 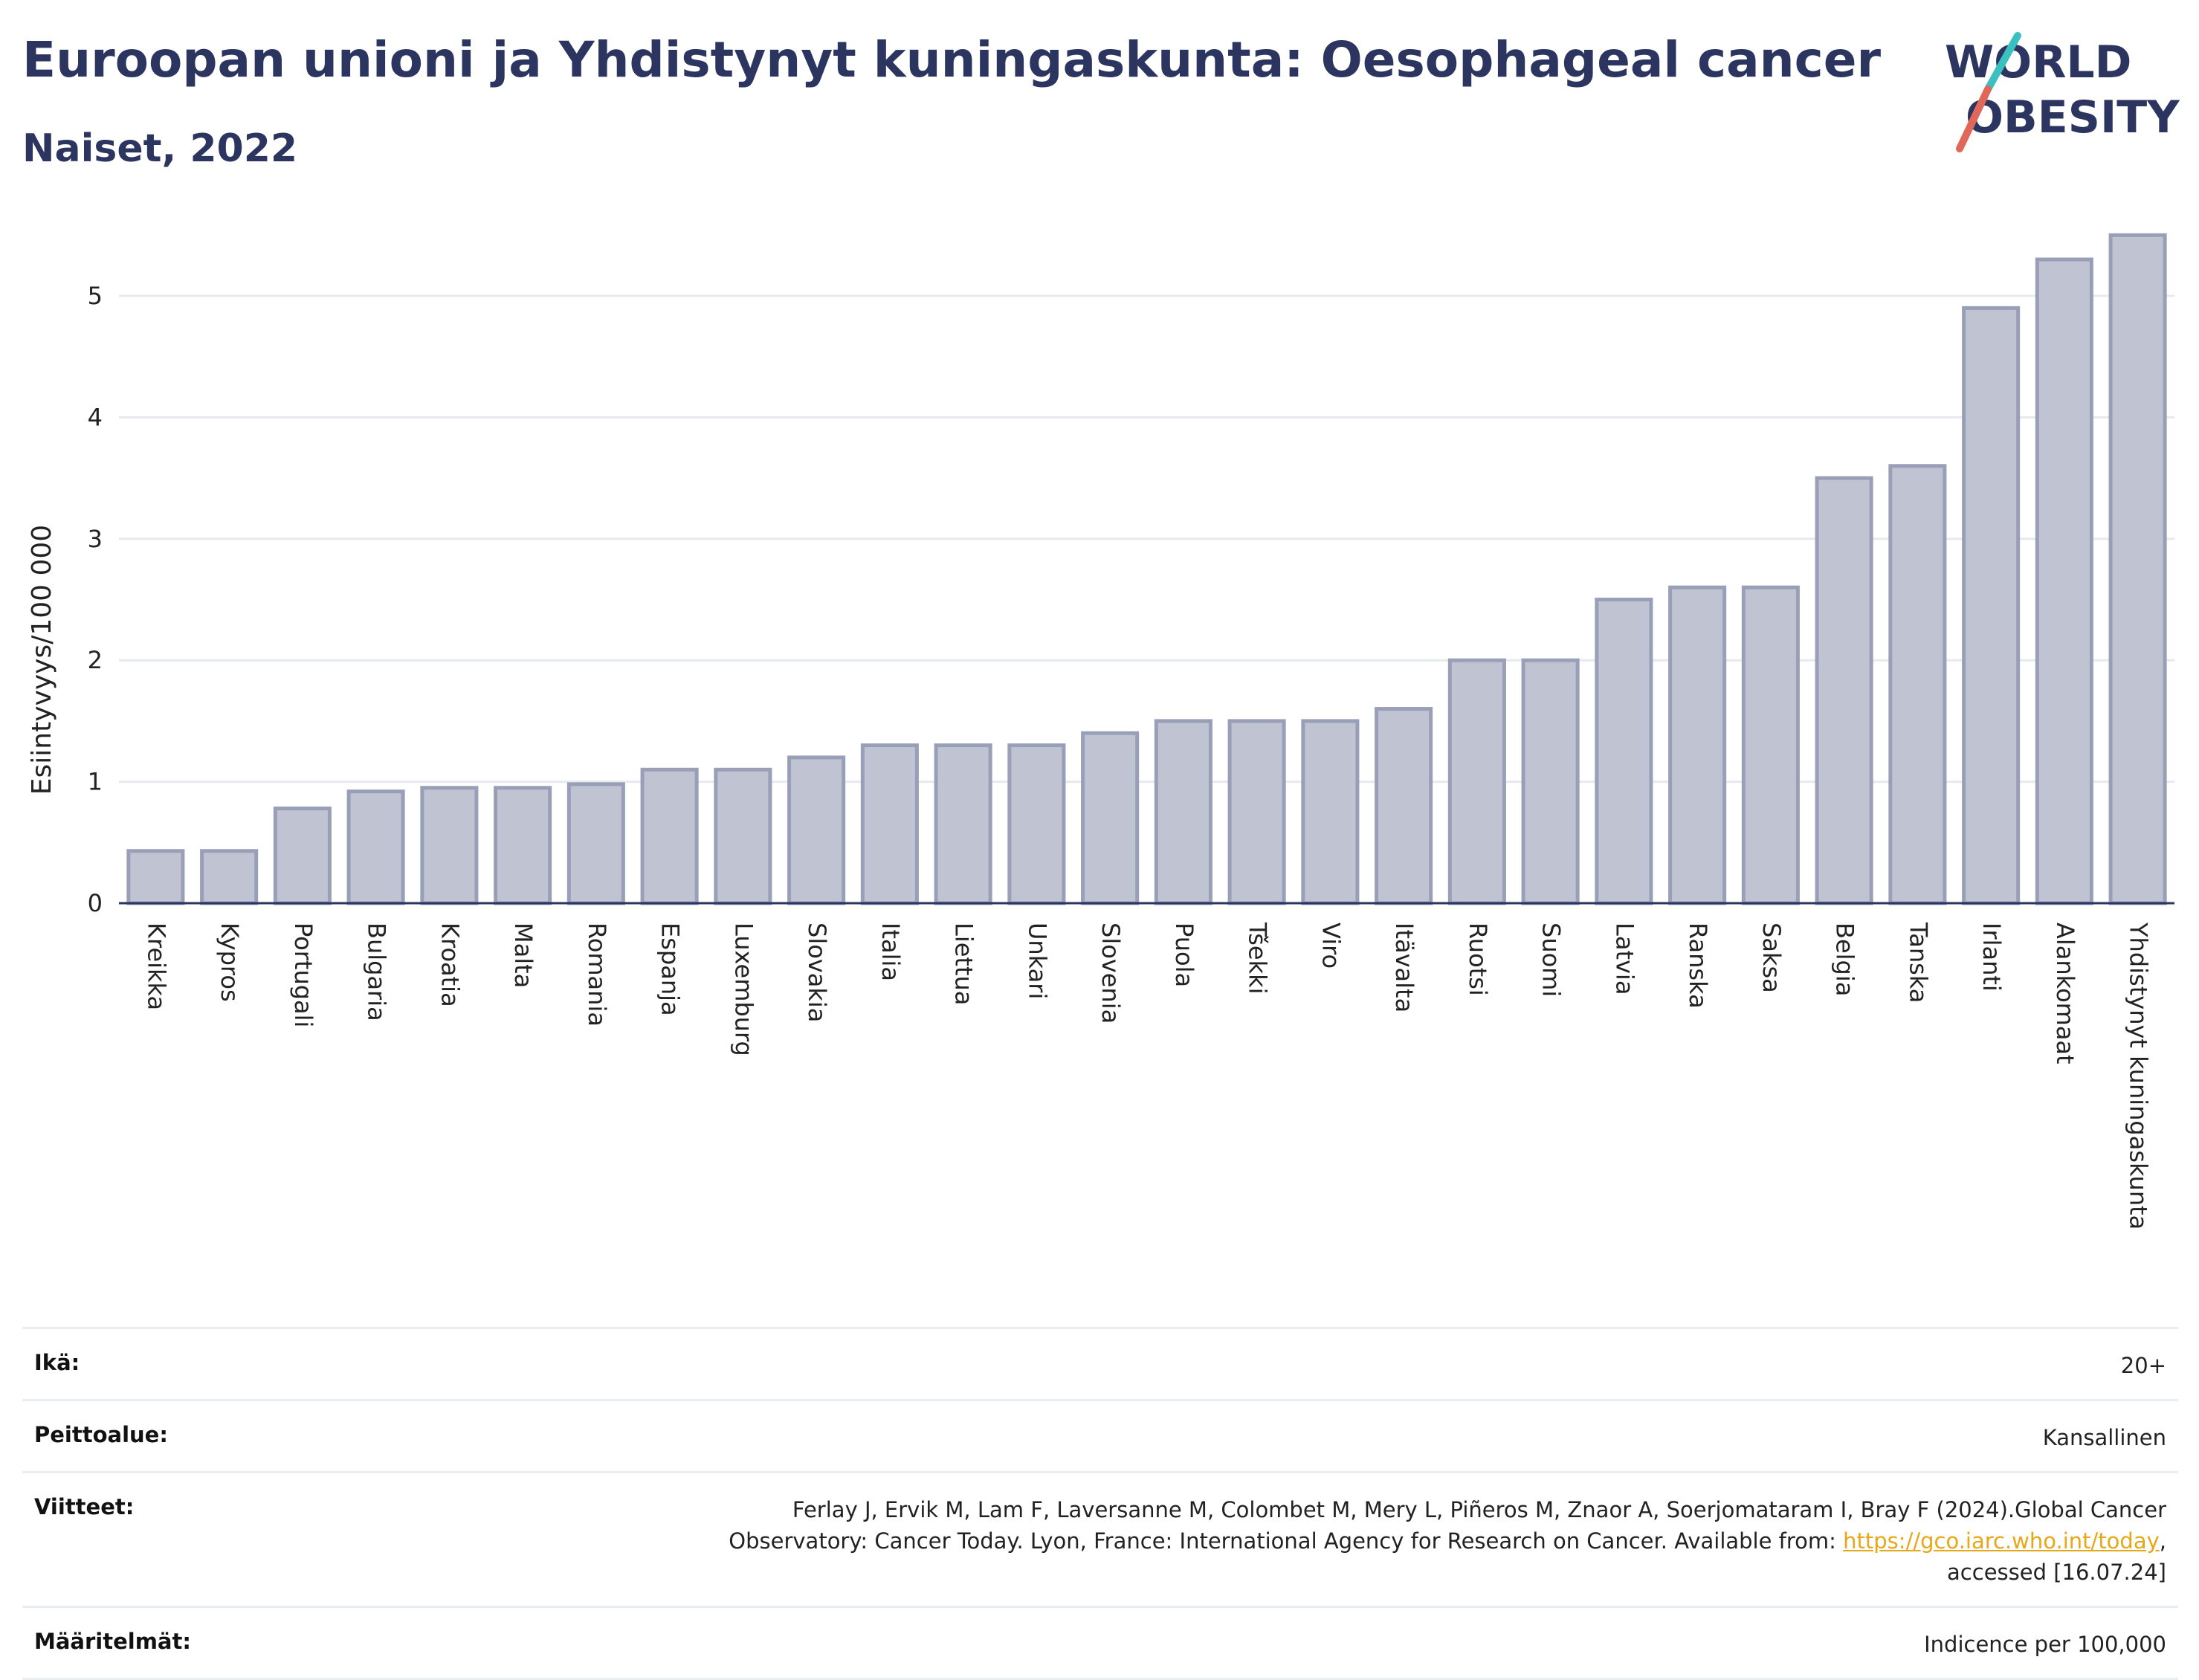 What do you see at coordinates (95, 417) in the screenshot?
I see `y-tick-label: 4` at bounding box center [95, 417].